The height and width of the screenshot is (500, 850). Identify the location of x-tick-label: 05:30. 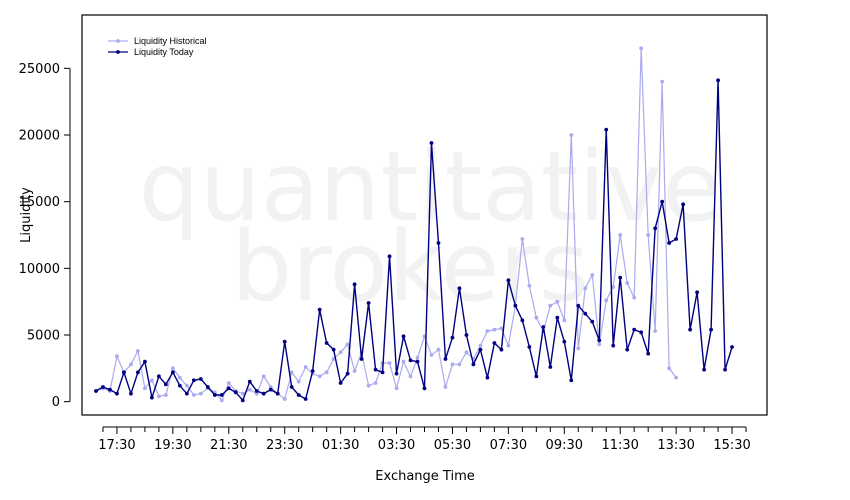
(452, 445).